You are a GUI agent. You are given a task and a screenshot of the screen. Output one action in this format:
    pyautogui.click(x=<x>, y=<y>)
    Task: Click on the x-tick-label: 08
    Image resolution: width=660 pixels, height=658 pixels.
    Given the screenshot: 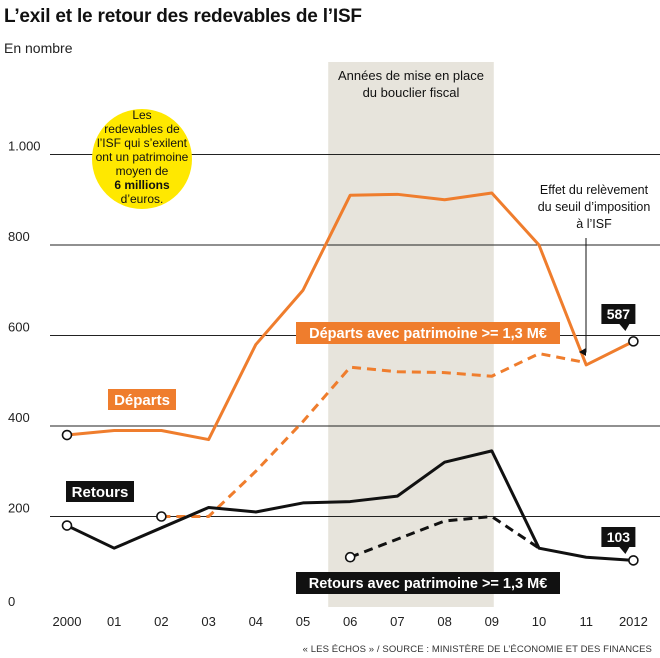 What is the action you would take?
    pyautogui.click(x=444, y=621)
    